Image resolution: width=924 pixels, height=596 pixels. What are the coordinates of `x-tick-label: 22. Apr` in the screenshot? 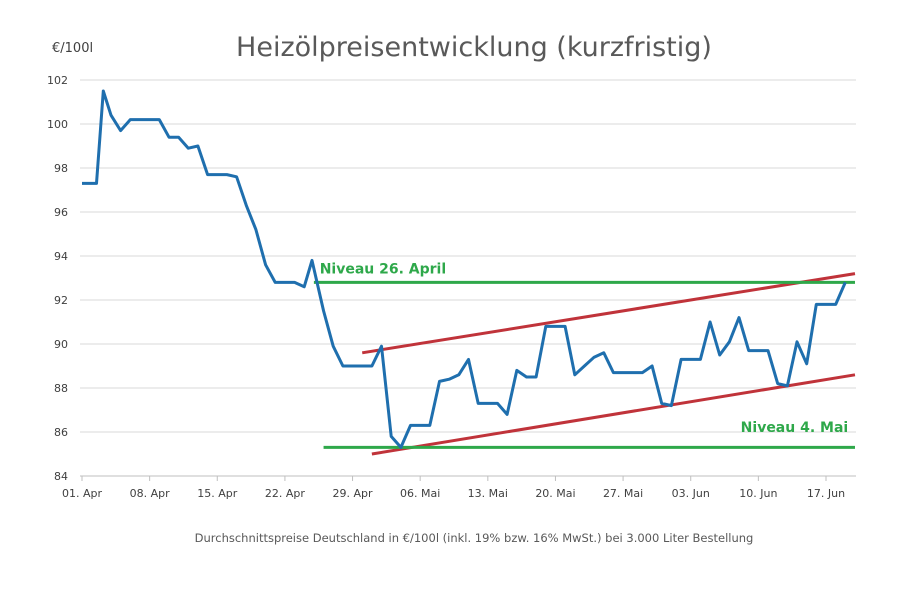 It's located at (285, 493).